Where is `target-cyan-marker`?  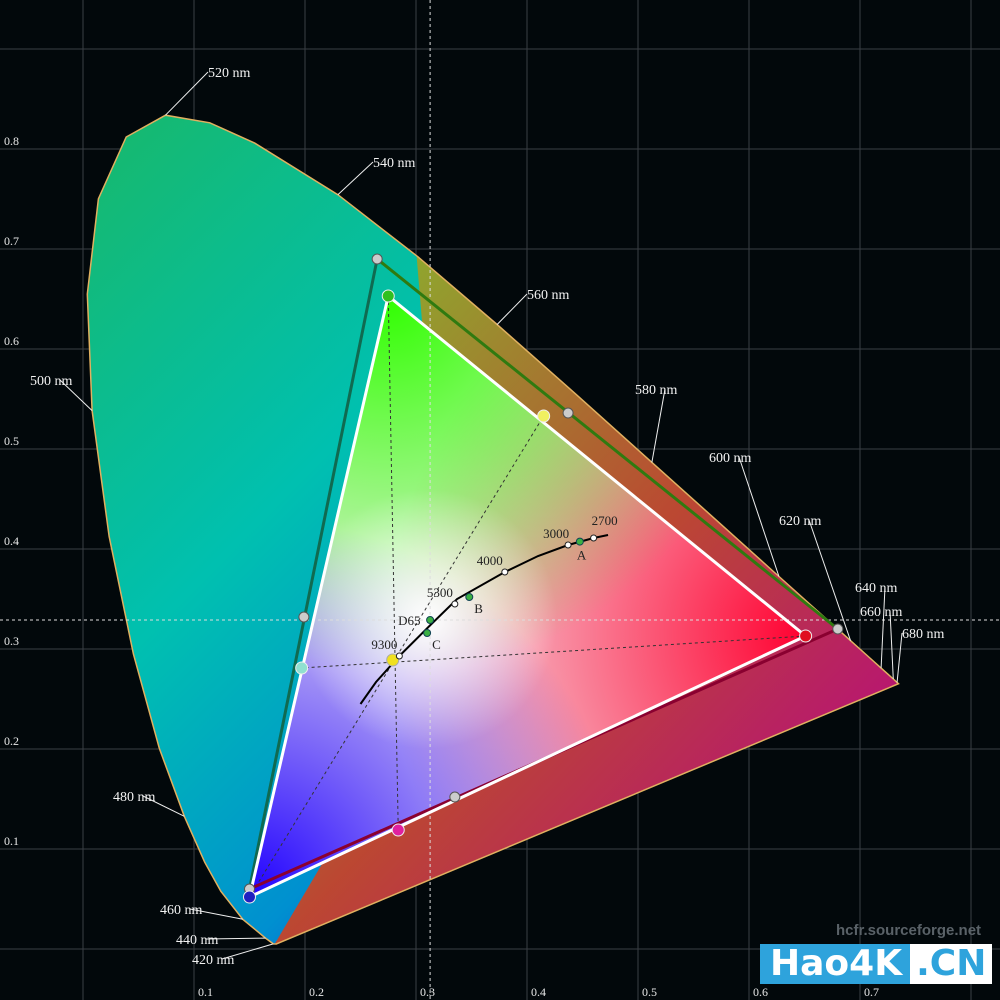
target-cyan-marker is located at coordinates (304, 617).